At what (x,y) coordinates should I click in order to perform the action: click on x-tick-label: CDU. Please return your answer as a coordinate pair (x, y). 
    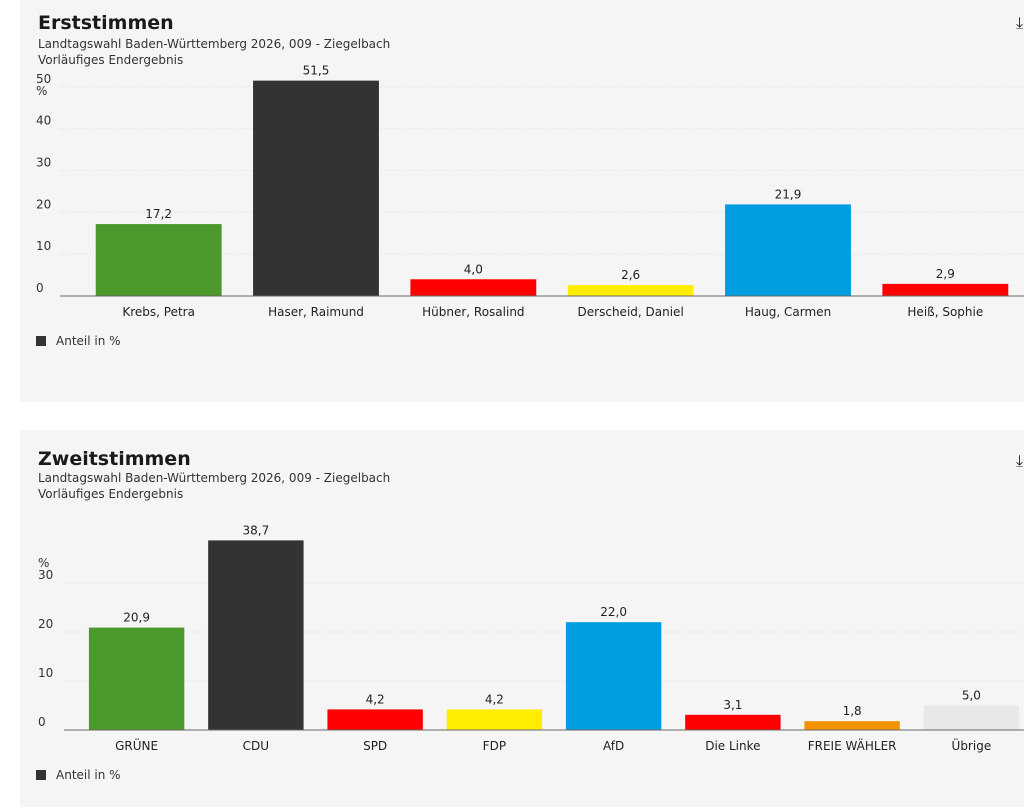
    Looking at the image, I should click on (256, 746).